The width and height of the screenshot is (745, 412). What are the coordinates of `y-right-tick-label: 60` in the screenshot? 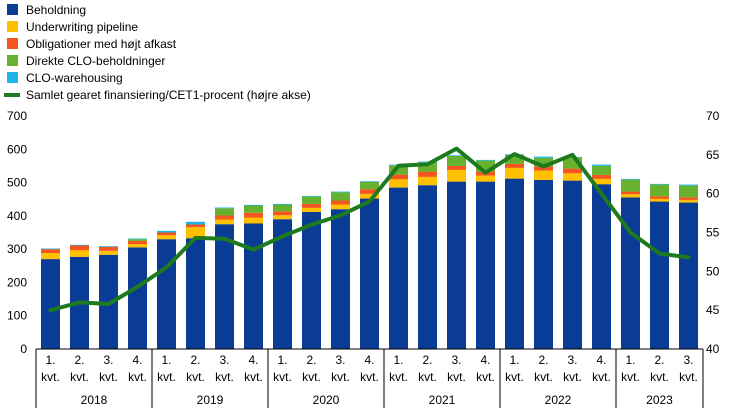 It's located at (713, 194).